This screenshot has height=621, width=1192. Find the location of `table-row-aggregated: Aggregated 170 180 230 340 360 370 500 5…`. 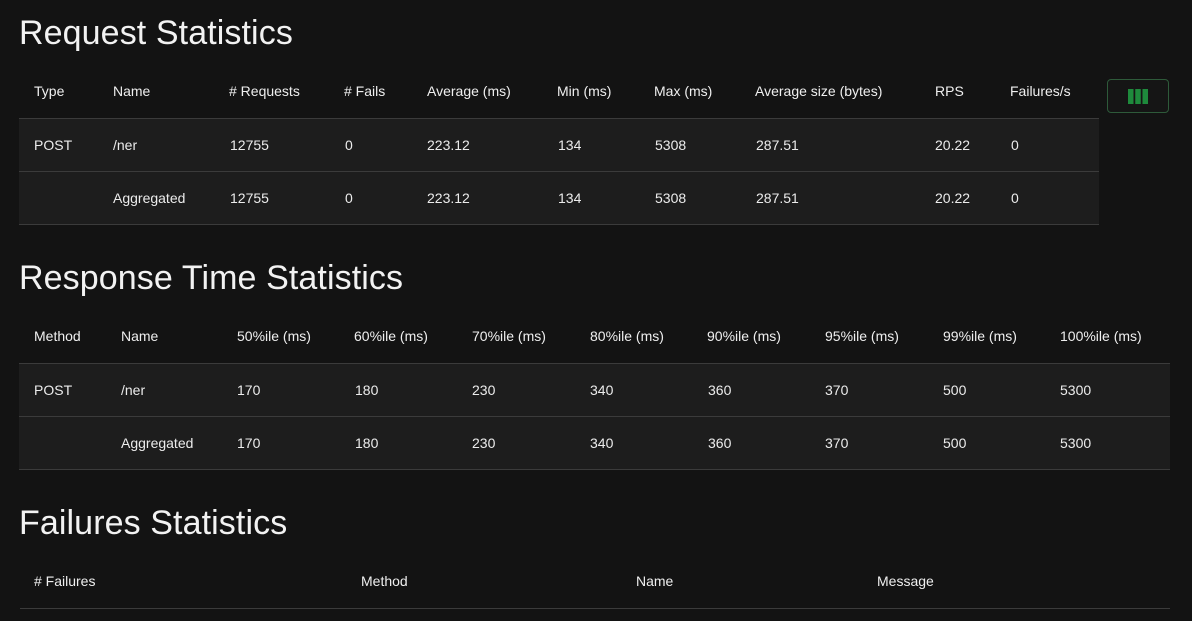

table-row-aggregated: Aggregated 170 180 230 340 360 370 500 5… is located at coordinates (594, 443).